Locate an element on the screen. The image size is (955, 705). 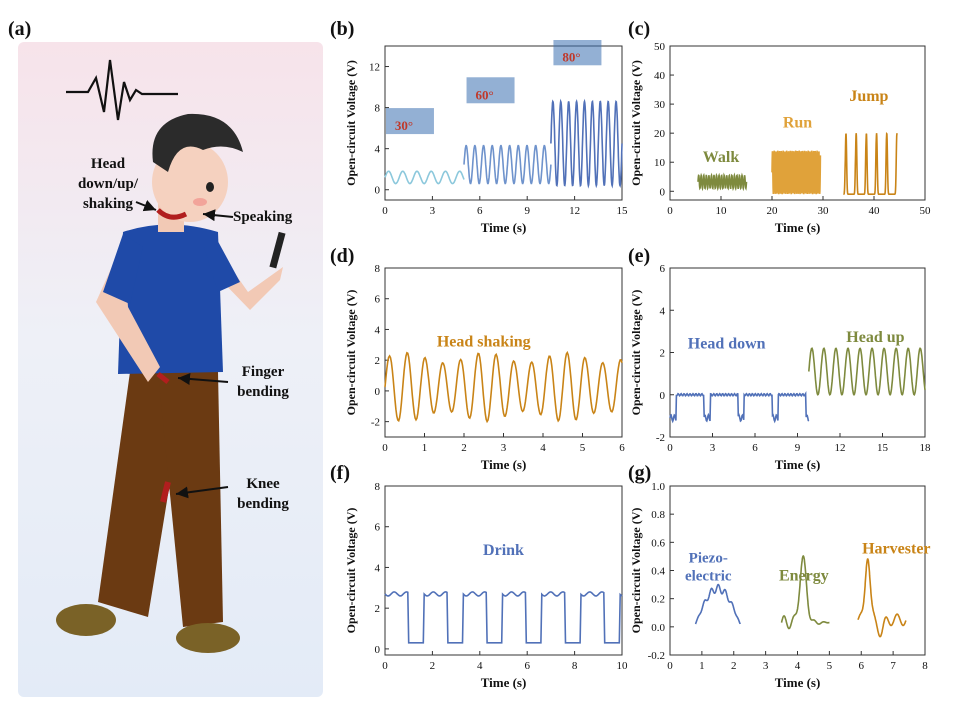
y-tick-label: -0.2 is located at coordinates (656, 656).